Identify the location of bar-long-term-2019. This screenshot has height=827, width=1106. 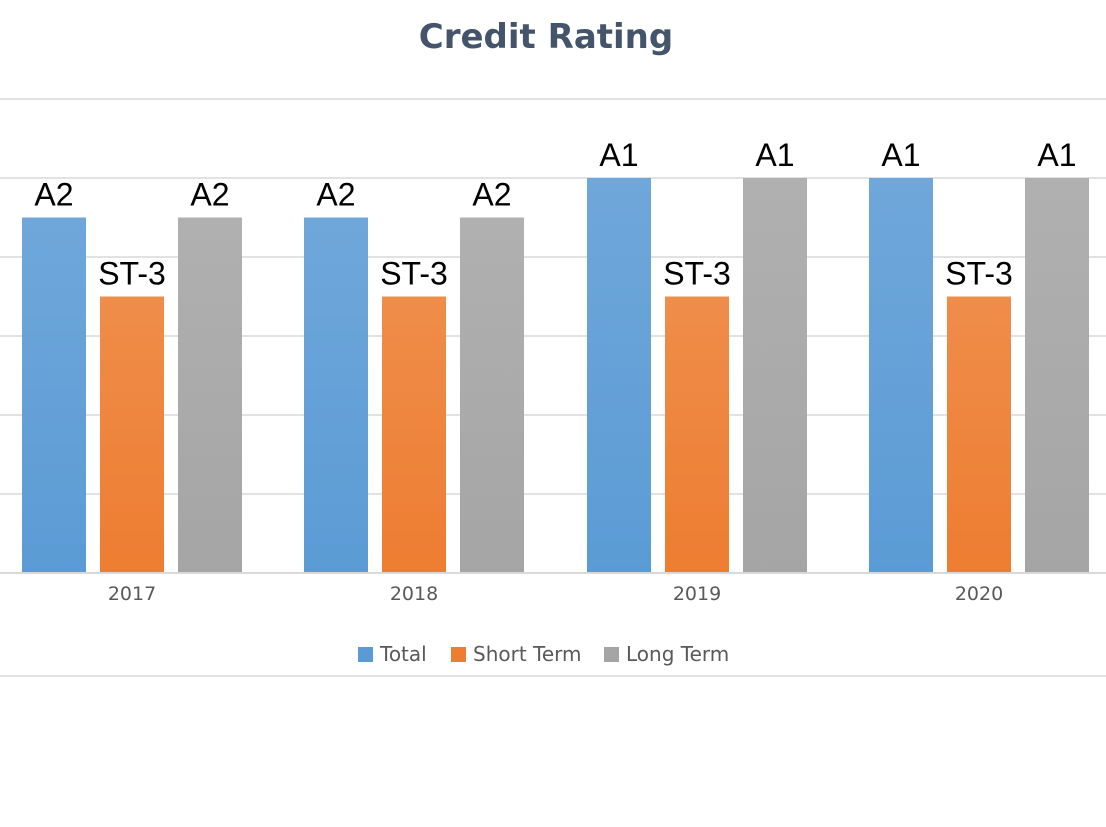
(775, 375).